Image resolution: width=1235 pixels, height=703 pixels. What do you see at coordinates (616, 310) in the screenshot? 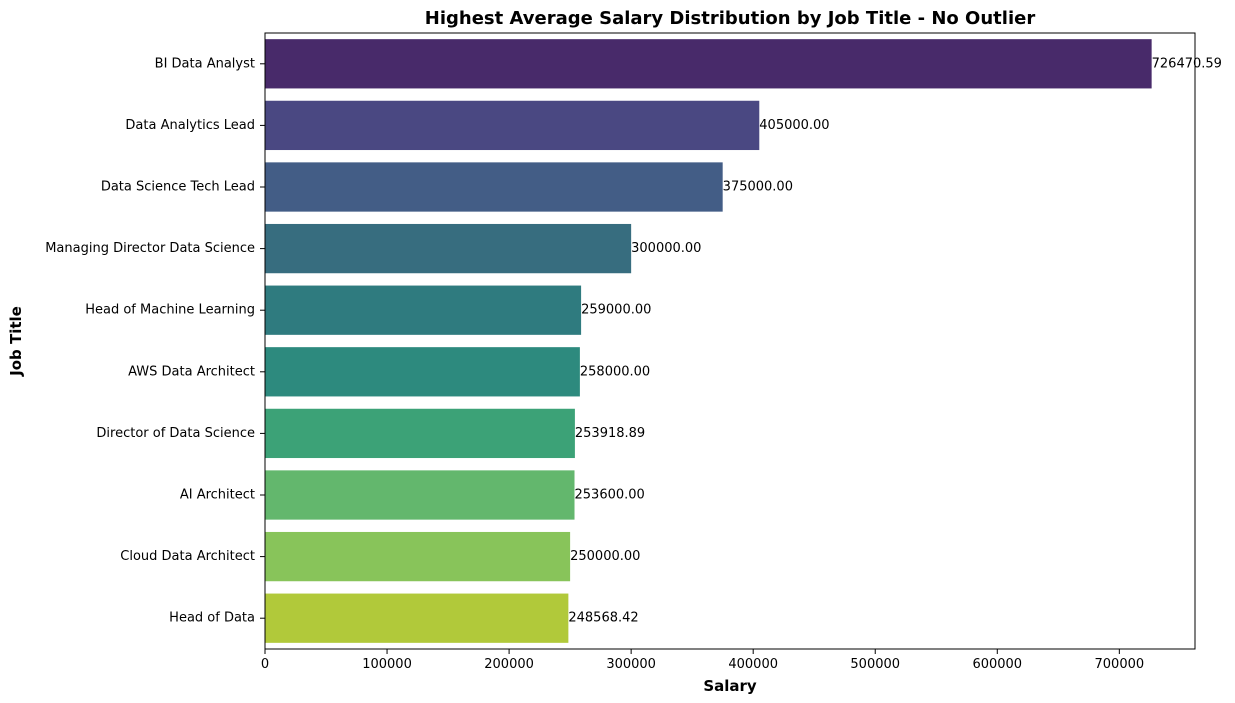
I see `data-label: 259000.00` at bounding box center [616, 310].